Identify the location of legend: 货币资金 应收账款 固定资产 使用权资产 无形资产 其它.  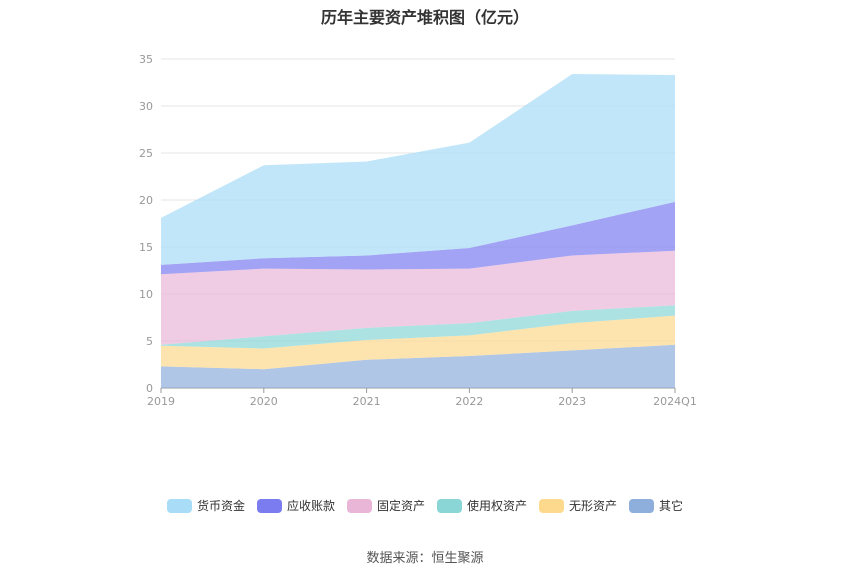
(425, 505).